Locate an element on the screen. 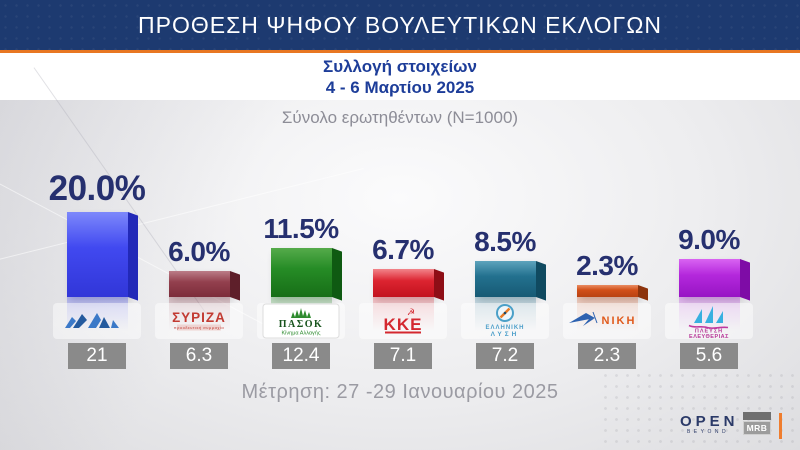  percent-label: 6.7% is located at coordinates (403, 249).